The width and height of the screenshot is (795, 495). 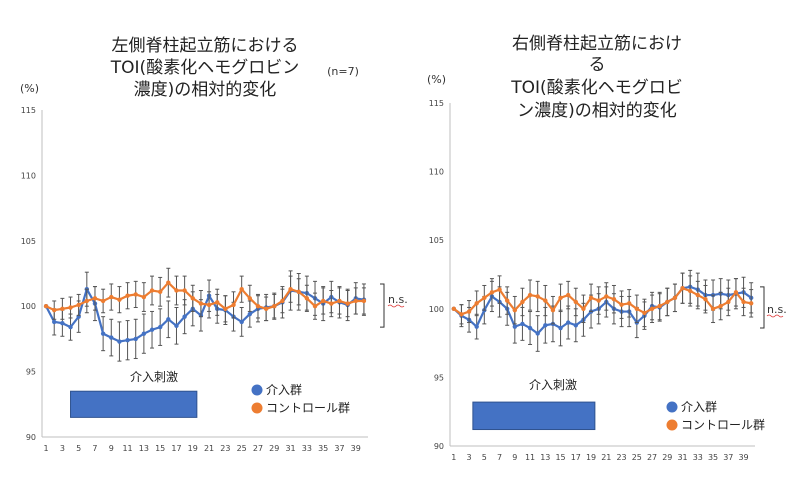 What do you see at coordinates (596, 88) in the screenshot?
I see `chart-title-line: TOI(酸素化ヘモグロビ` at bounding box center [596, 88].